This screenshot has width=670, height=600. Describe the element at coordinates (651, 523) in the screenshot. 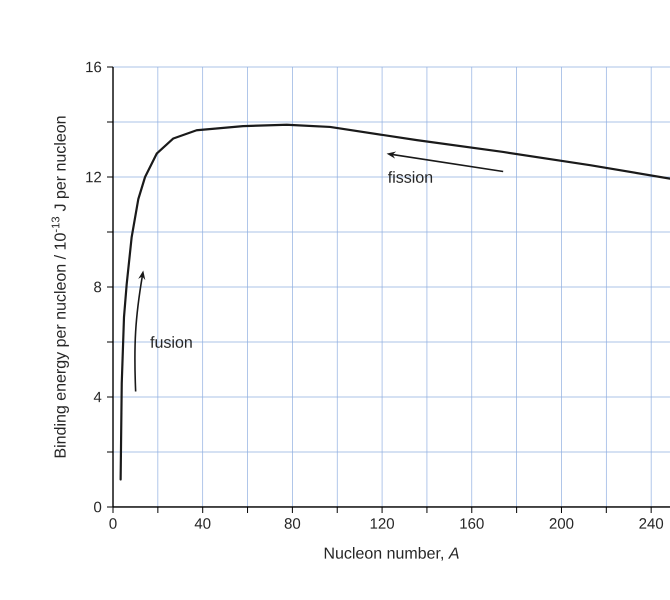

I see `x-tick-label: 240` at that location.